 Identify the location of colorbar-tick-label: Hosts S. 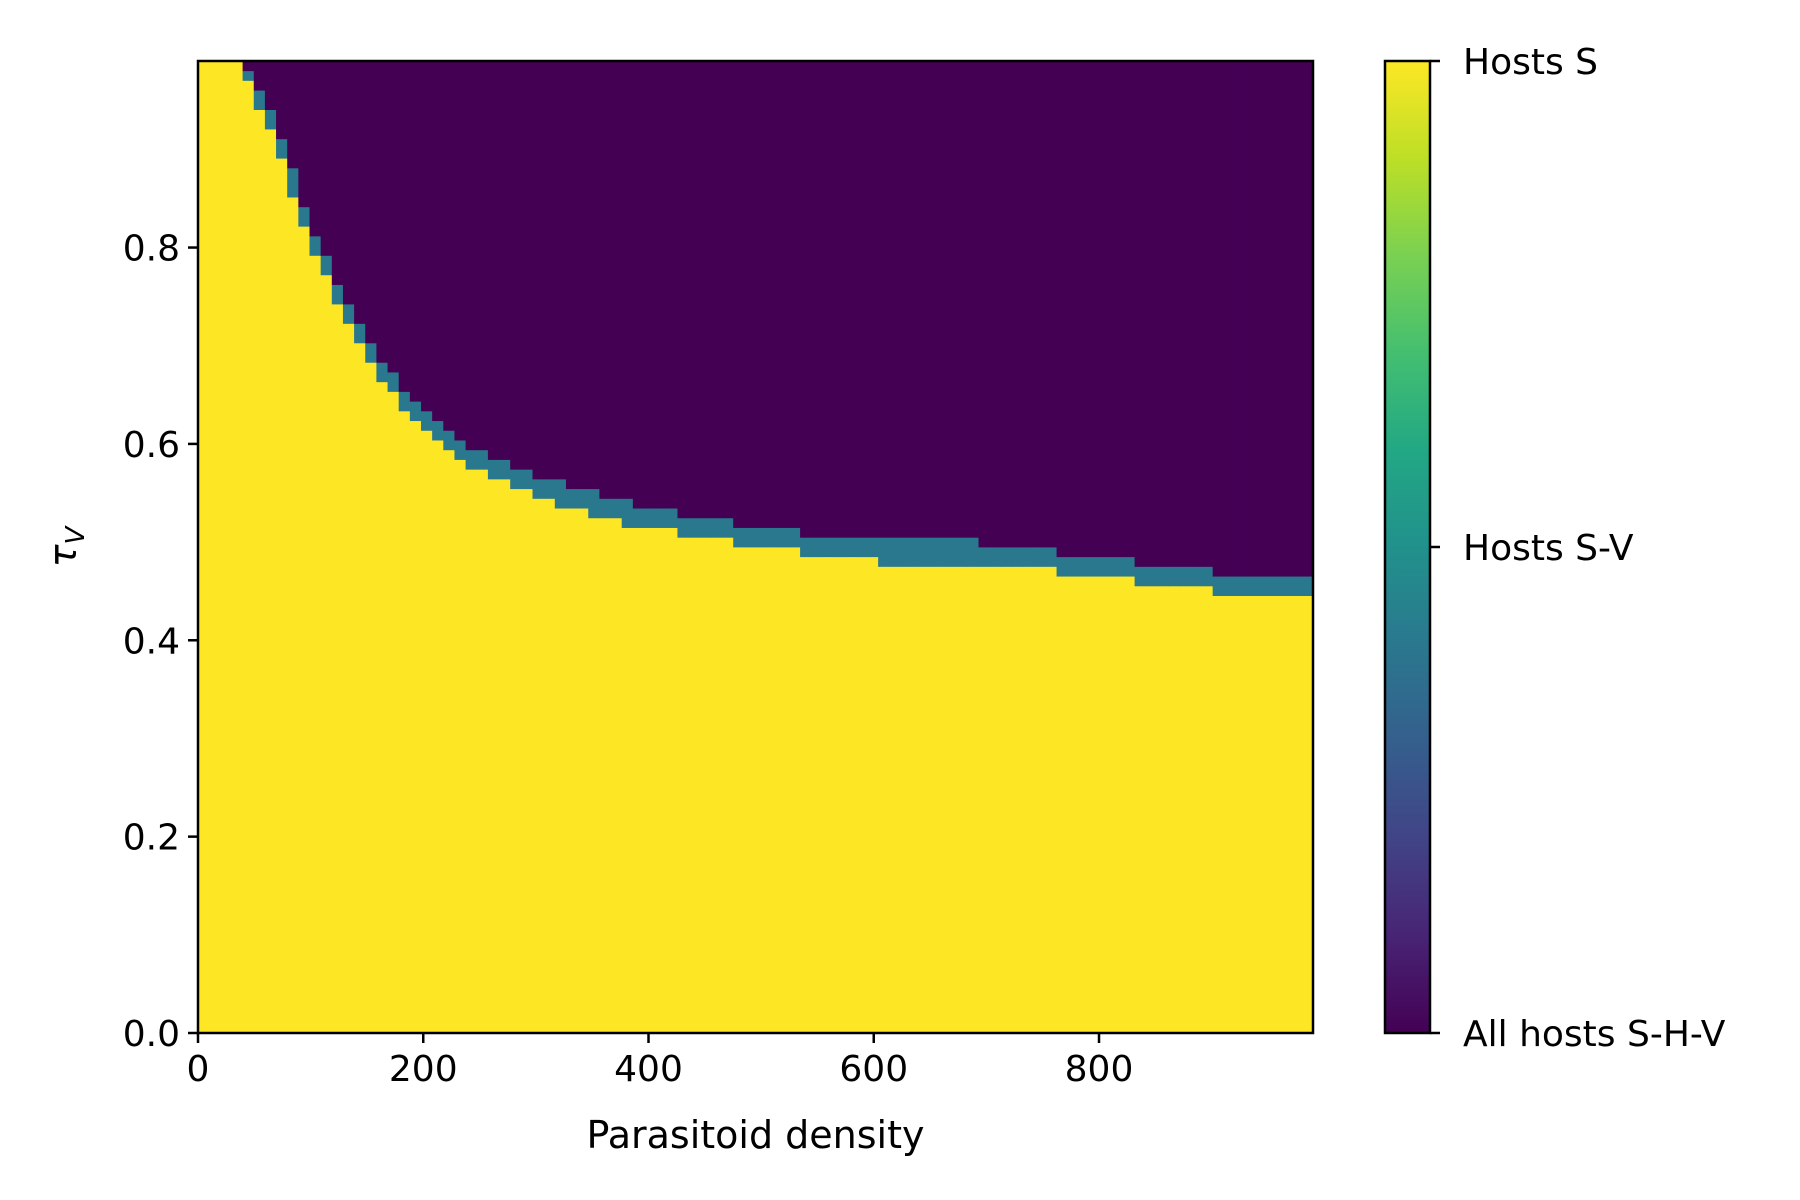
(1530, 62).